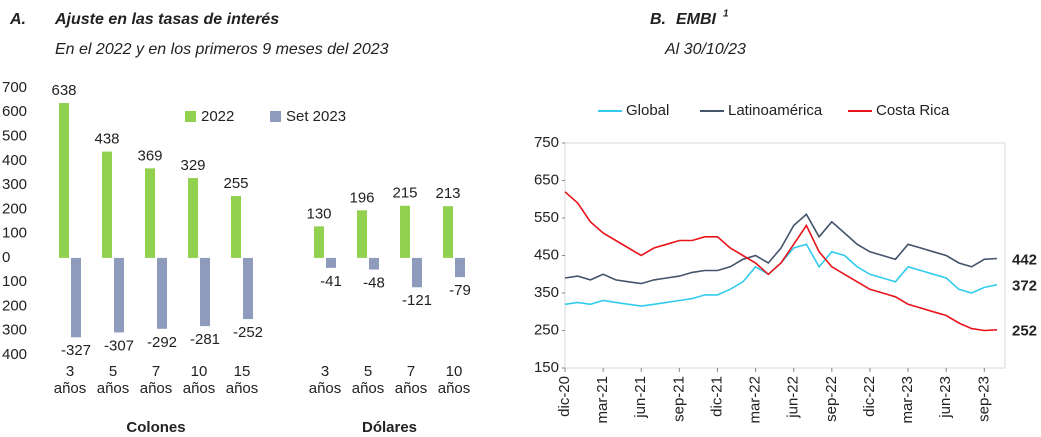  I want to click on x-tick-label: dic-21, so click(716, 396).